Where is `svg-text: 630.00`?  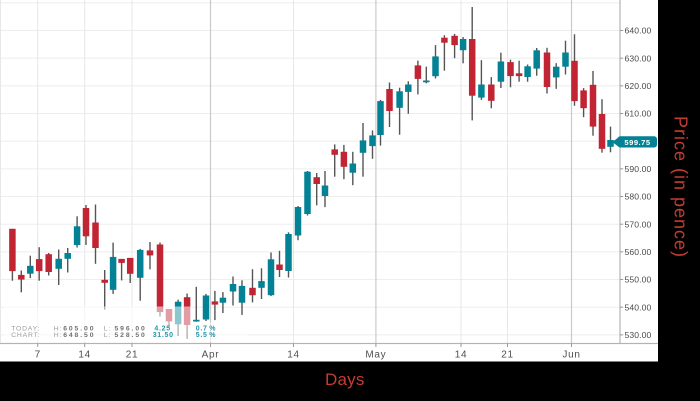 svg-text: 630.00 is located at coordinates (638, 58).